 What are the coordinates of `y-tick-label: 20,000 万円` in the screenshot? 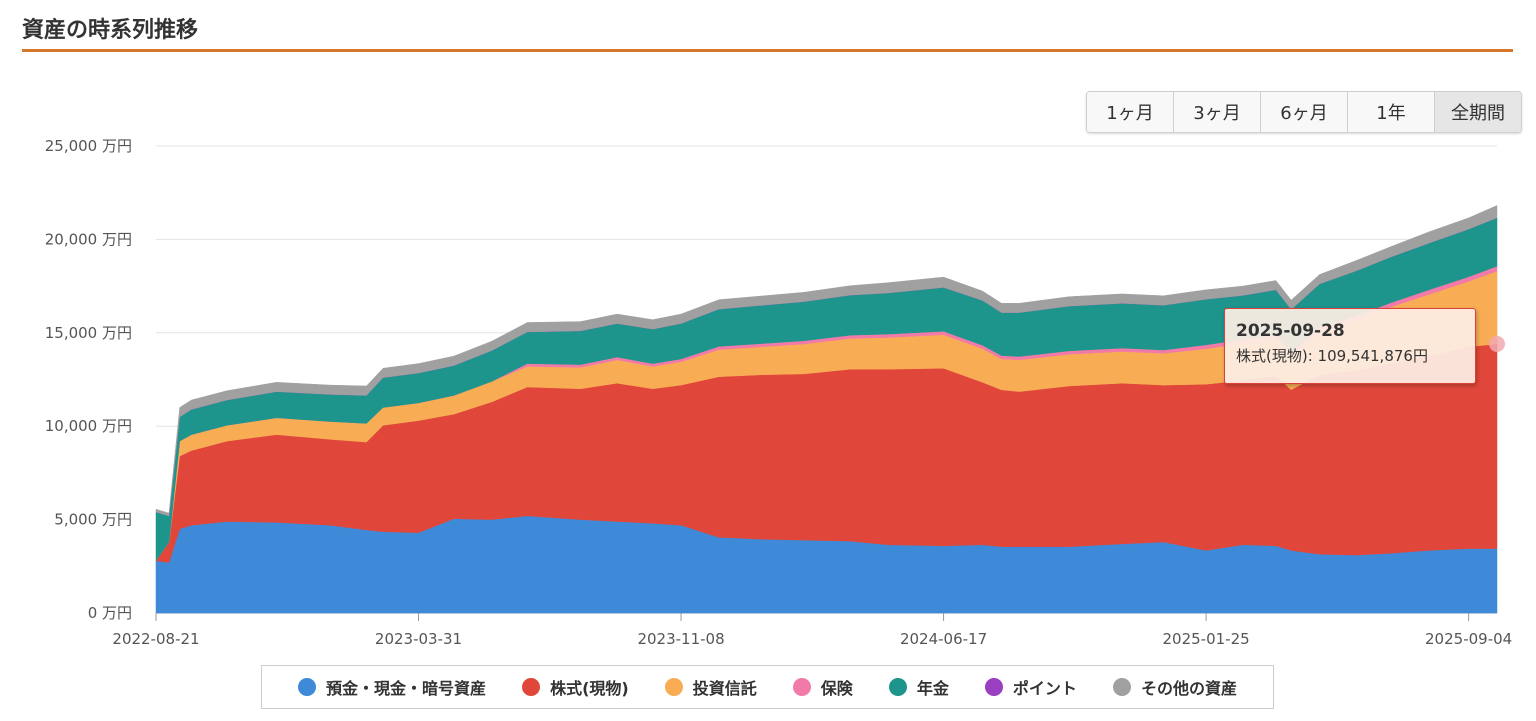 It's located at (88, 239).